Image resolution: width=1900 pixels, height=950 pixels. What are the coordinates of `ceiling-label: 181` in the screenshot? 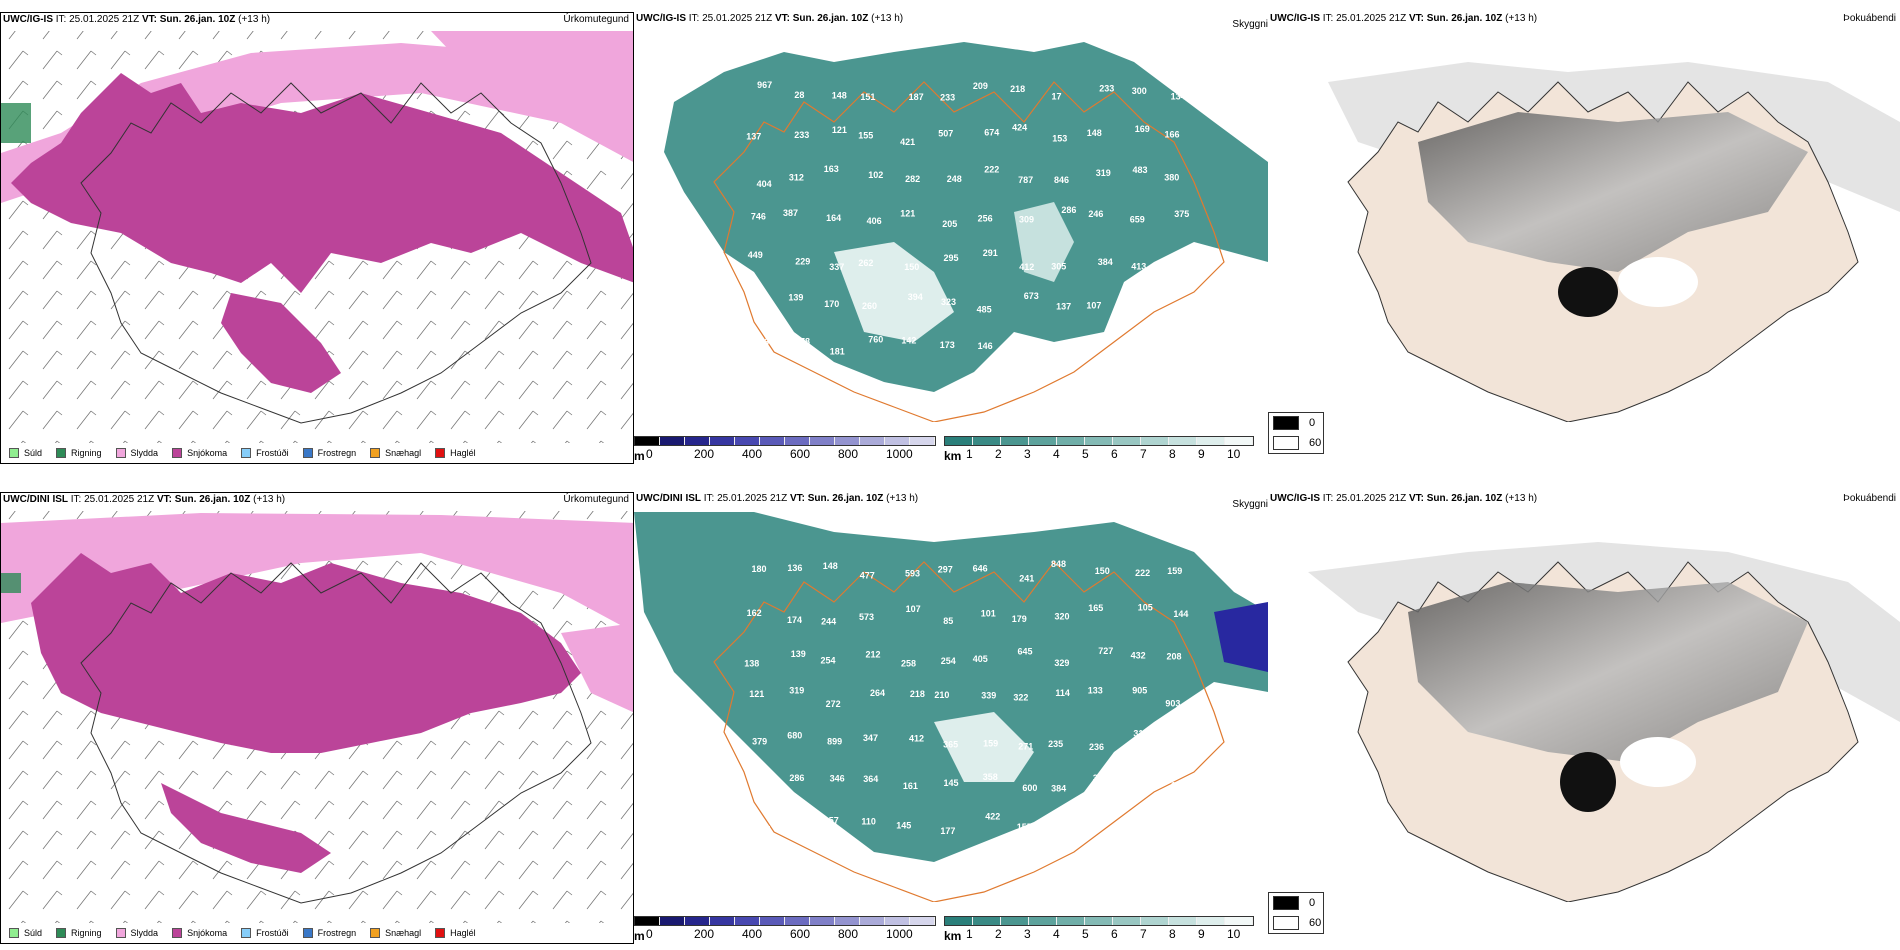 It's located at (837, 352).